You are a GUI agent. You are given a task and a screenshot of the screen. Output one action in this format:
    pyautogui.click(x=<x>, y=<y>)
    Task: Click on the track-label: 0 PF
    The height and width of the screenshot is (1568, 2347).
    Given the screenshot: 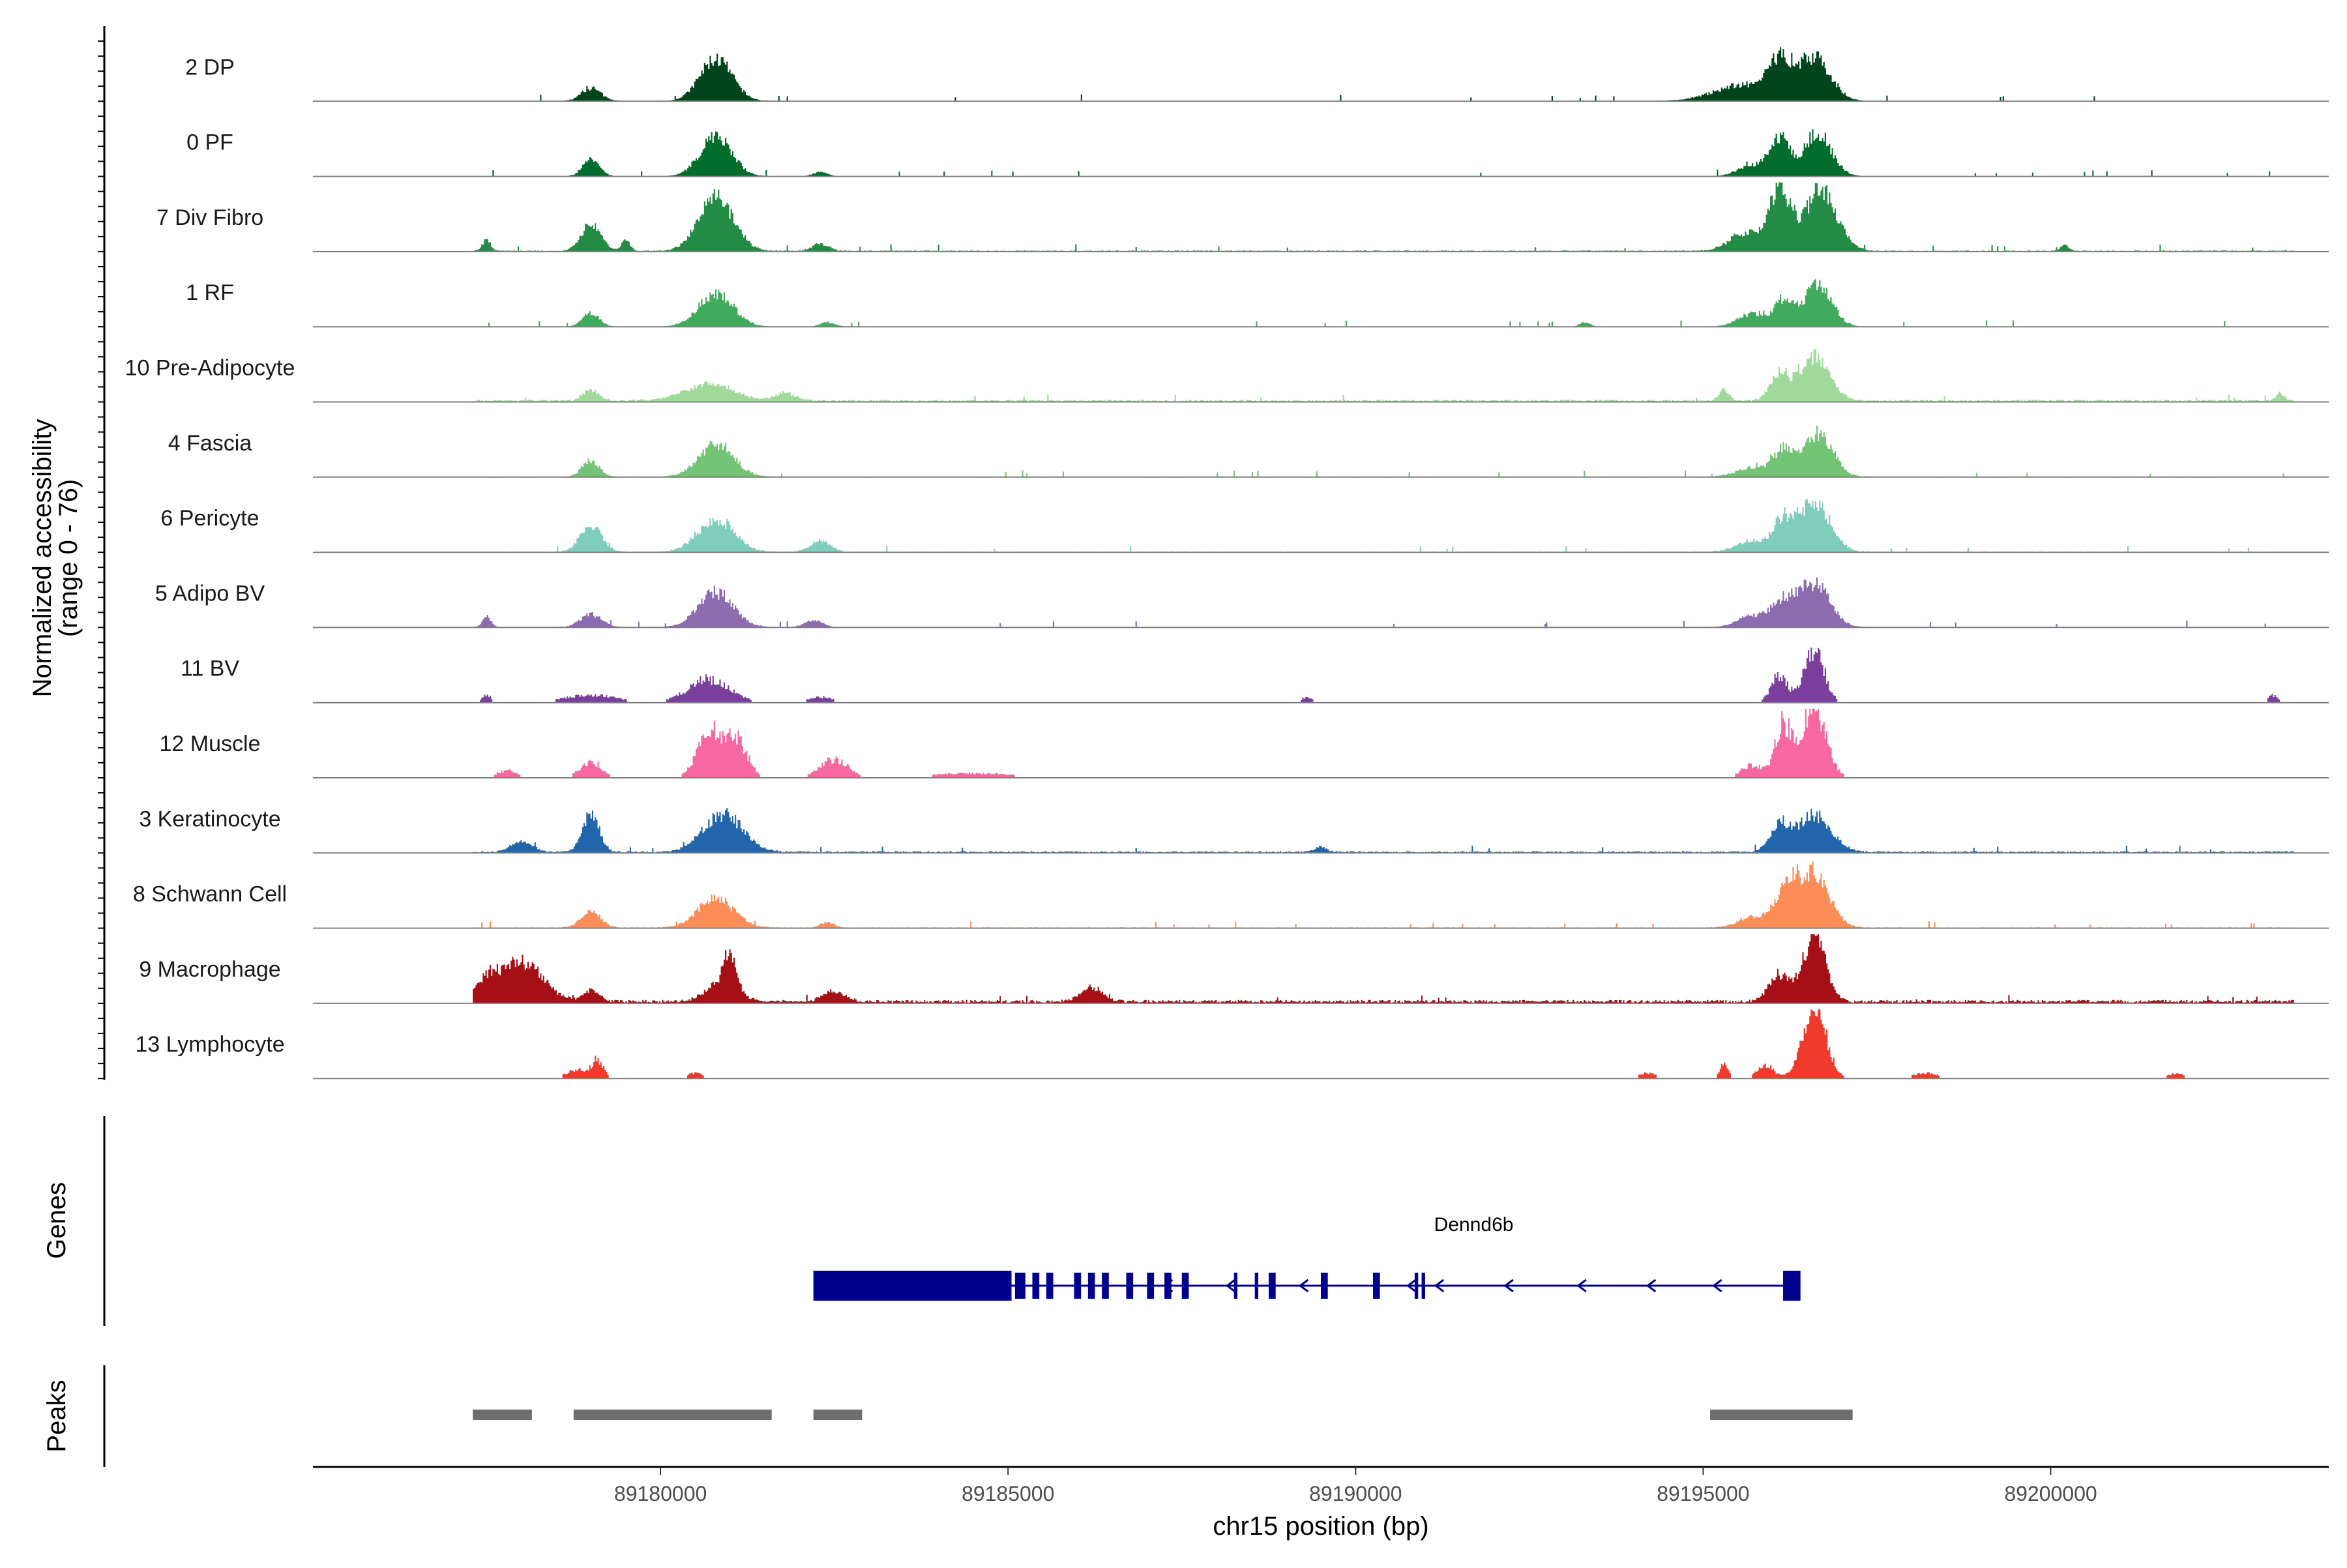 What is the action you would take?
    pyautogui.click(x=209, y=143)
    